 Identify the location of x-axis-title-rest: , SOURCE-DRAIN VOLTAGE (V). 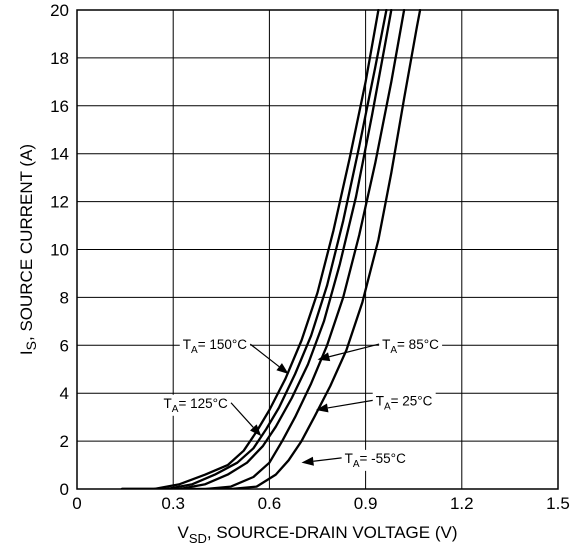
(332, 532).